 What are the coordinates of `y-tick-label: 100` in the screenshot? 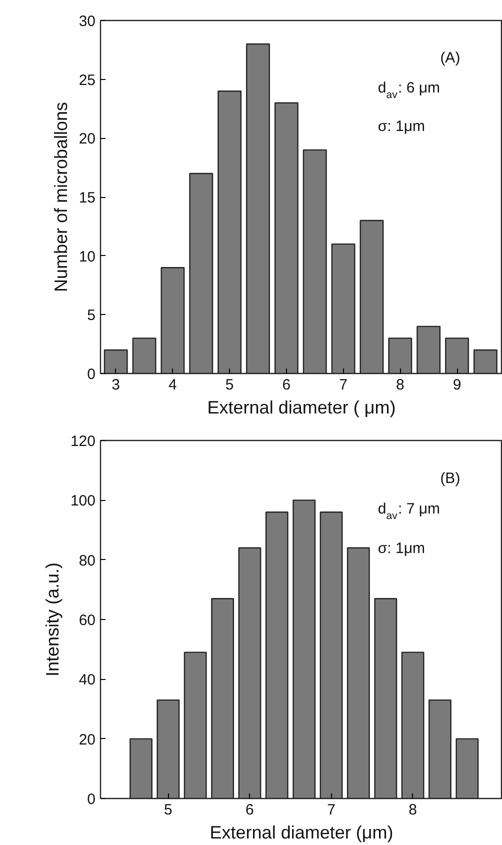 It's located at (83, 501).